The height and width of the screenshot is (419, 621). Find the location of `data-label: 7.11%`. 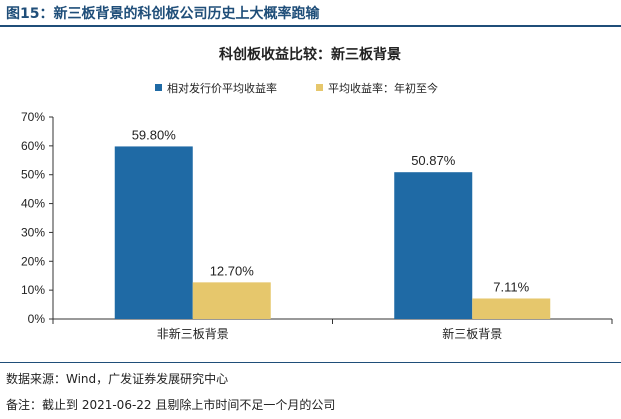

data-label: 7.11% is located at coordinates (511, 286).